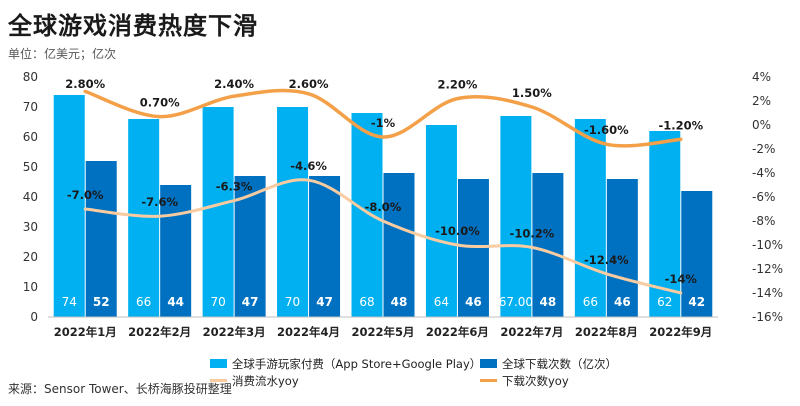  Describe the element at coordinates (606, 332) in the screenshot. I see `x-category-label: 2022年8月` at that location.